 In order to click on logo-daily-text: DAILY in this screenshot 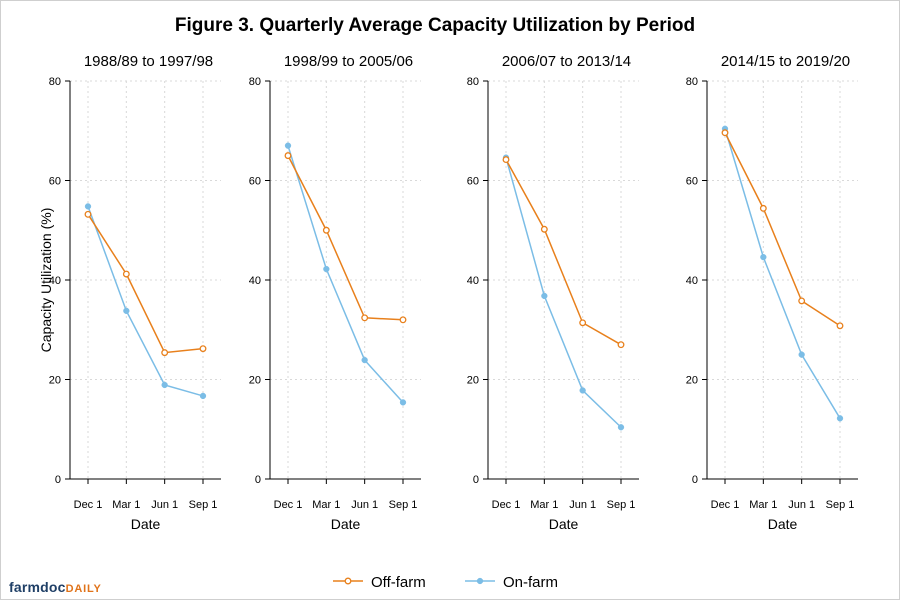, I will do `click(83, 589)`.